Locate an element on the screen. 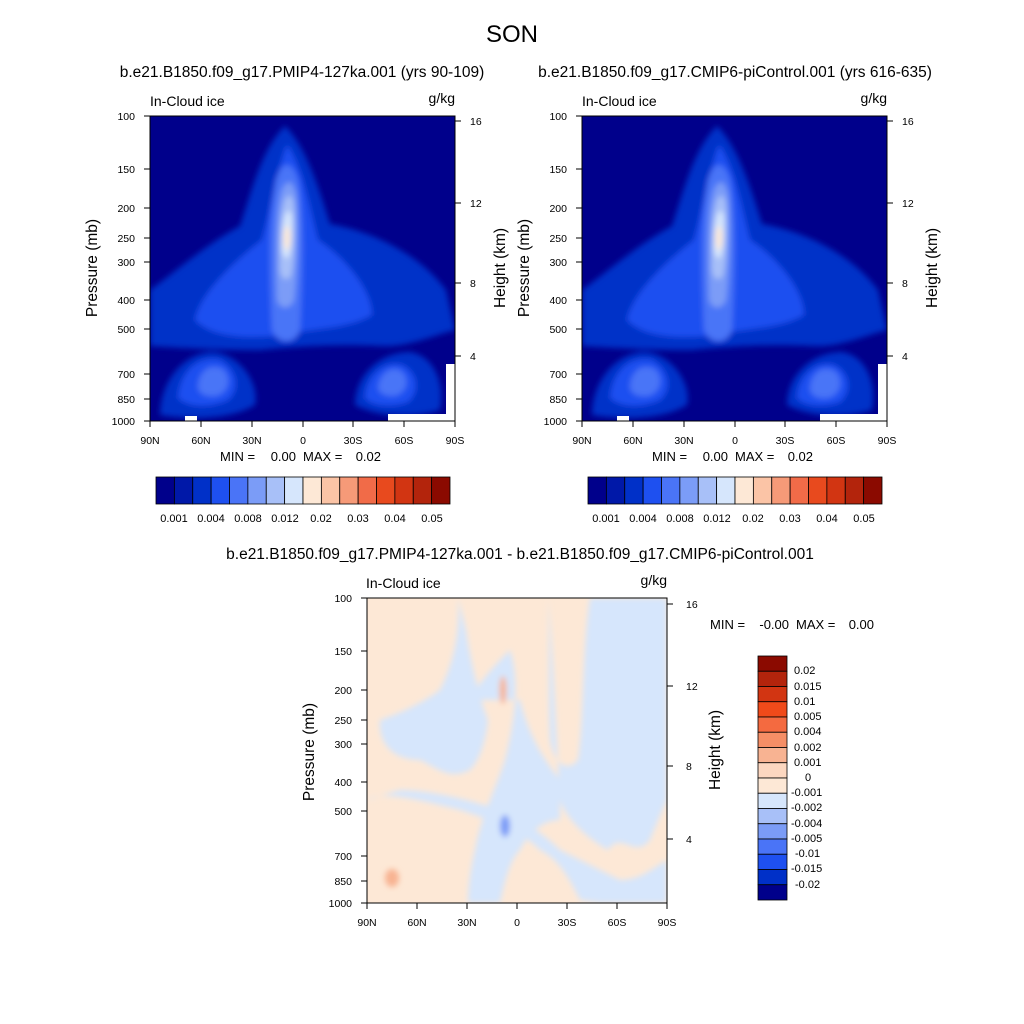 This screenshot has width=1024, height=1024. colorbar-label: -0.002 is located at coordinates (806, 808).